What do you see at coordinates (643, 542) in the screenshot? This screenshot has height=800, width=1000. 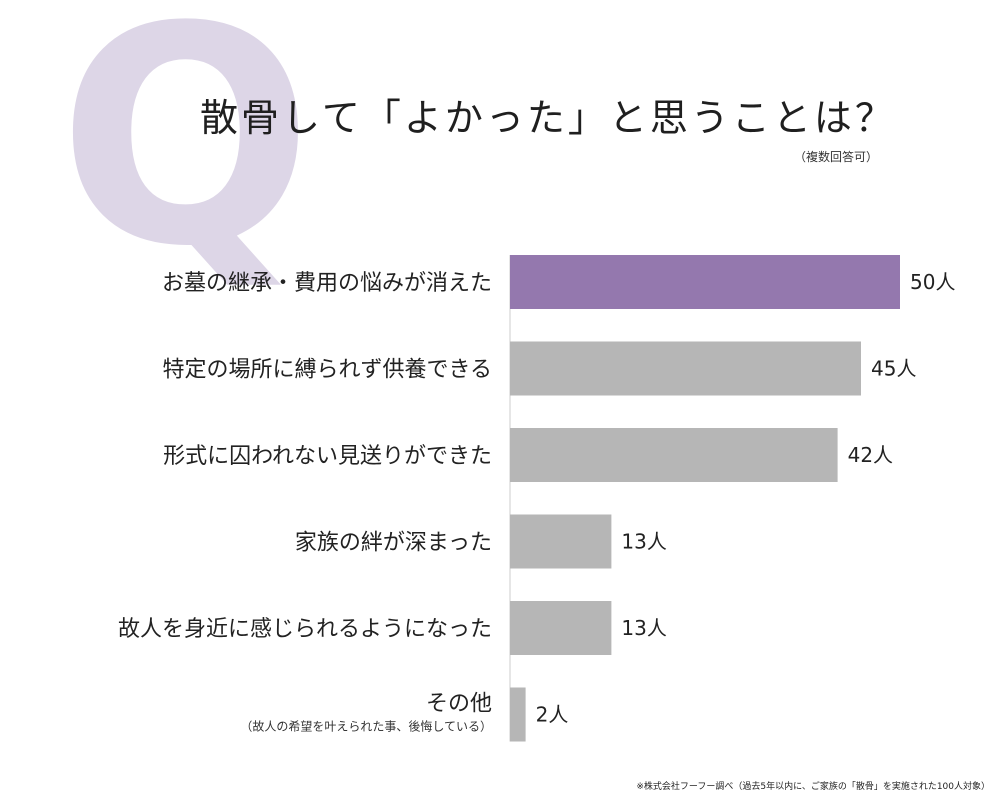 I see `value-label-3: 13人` at bounding box center [643, 542].